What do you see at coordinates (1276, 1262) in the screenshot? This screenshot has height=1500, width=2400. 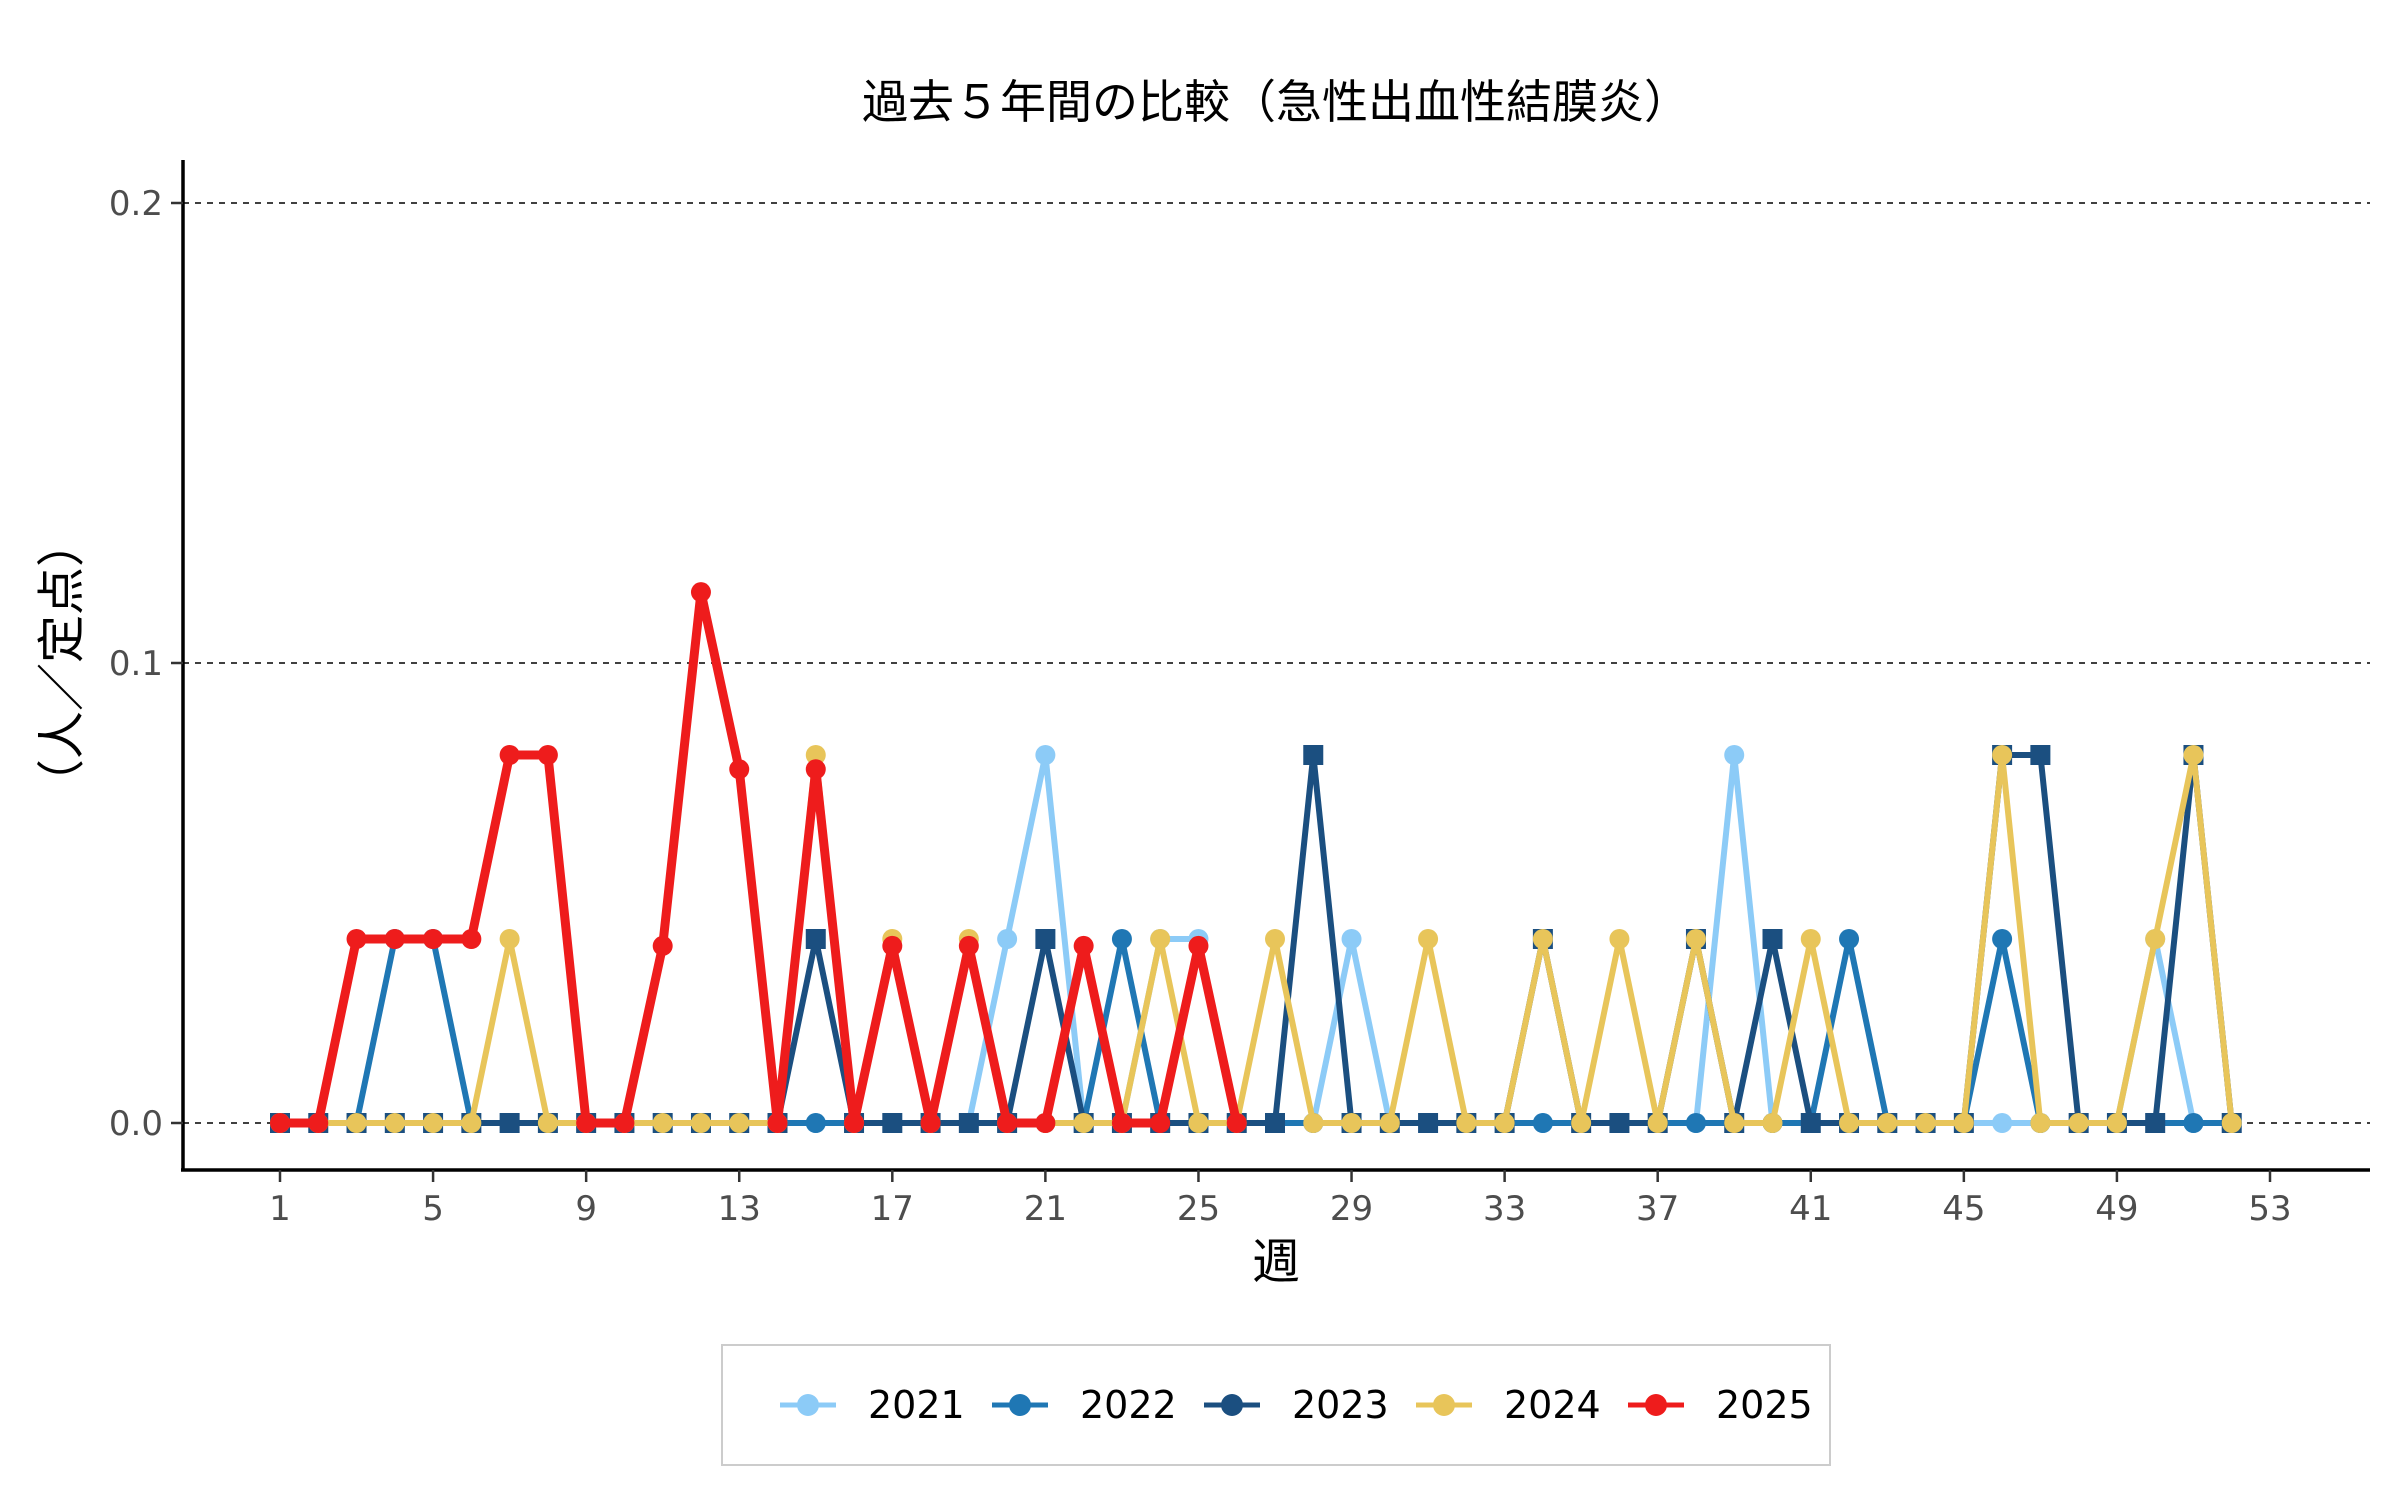 I see `x-axis-title: 週` at bounding box center [1276, 1262].